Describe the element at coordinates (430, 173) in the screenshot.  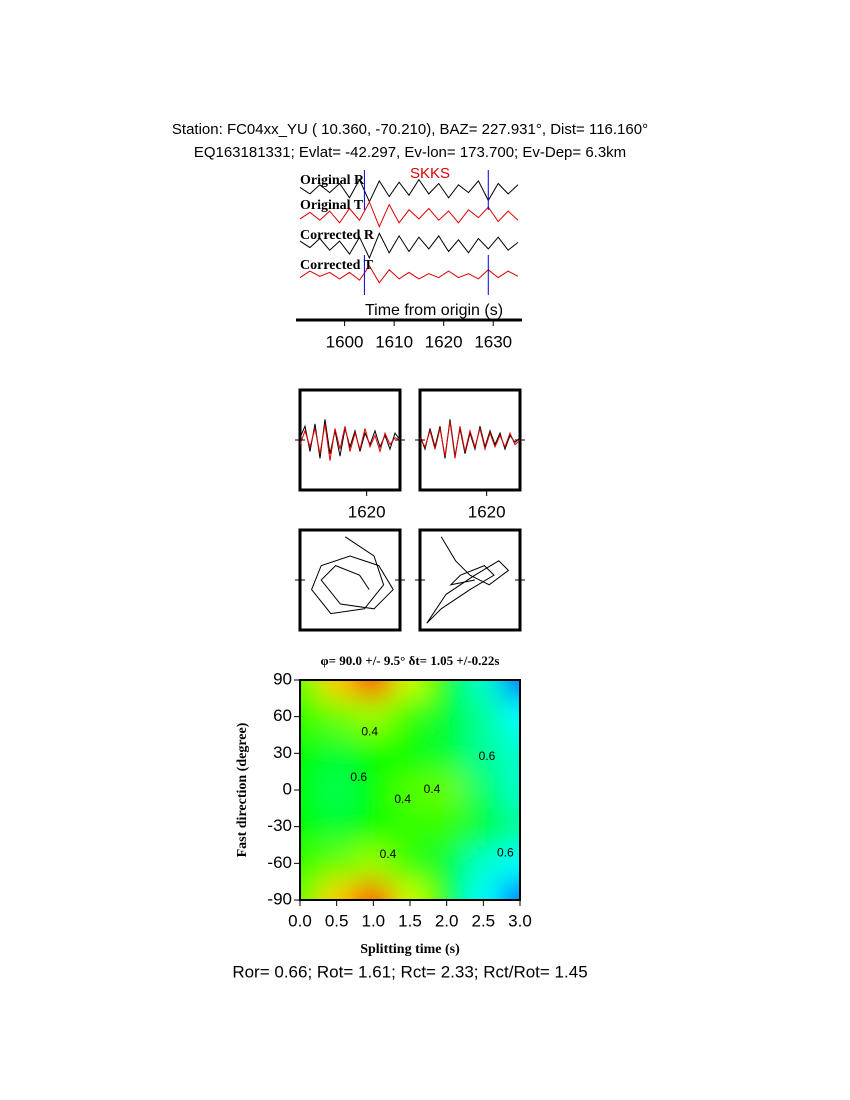
I see `phase-label: SKKS` at that location.